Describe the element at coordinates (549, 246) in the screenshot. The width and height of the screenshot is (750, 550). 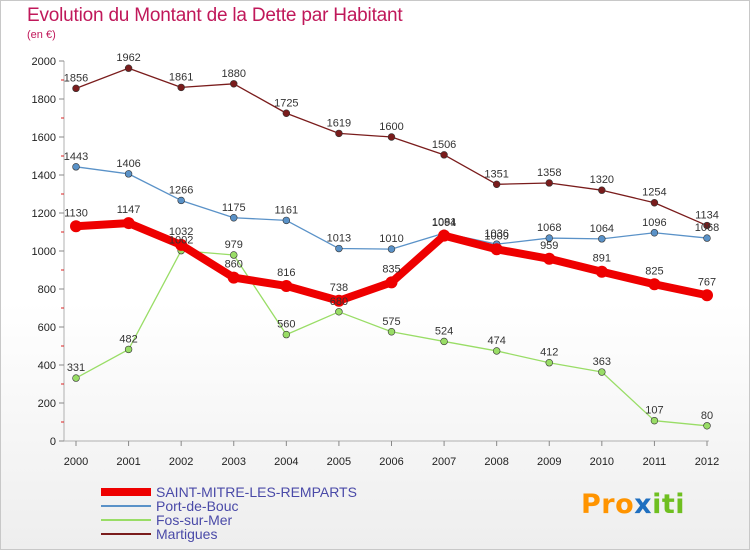
I see `data-label-saint-mitre-les-remparts: 959` at that location.